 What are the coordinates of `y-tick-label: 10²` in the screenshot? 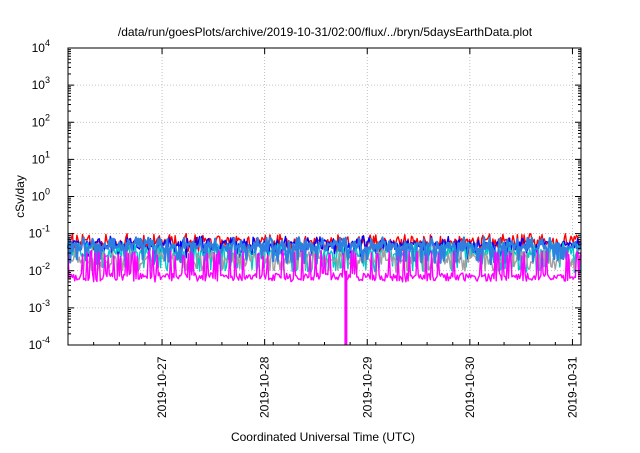 It's located at (41, 120).